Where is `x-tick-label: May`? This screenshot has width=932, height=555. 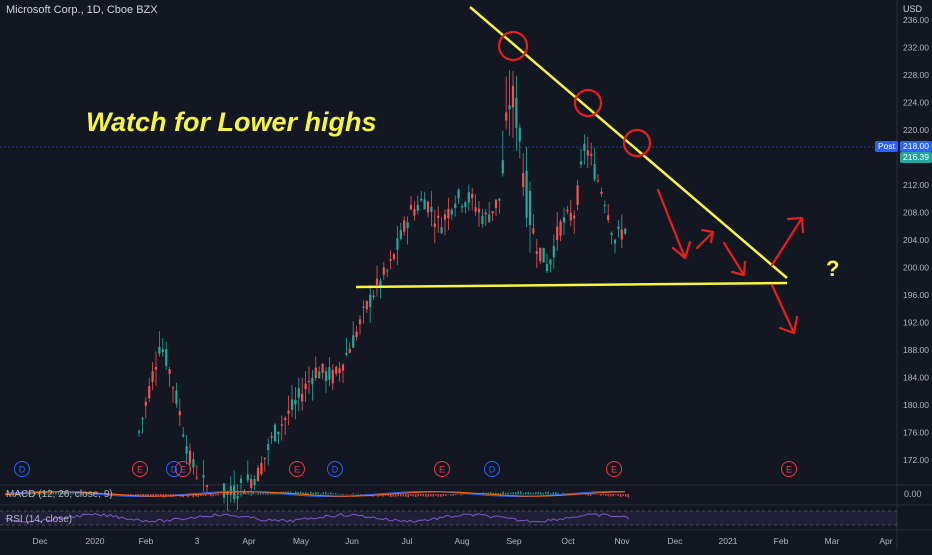 x-tick-label: May is located at coordinates (301, 541).